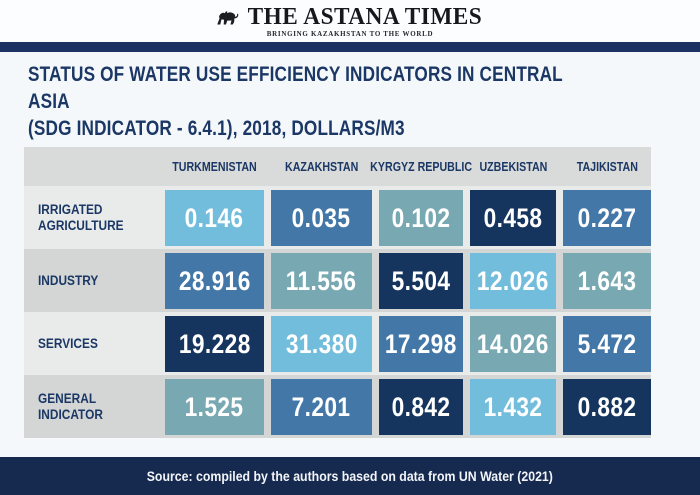  I want to click on brand-row: THE ASTANA TIMES, so click(350, 17).